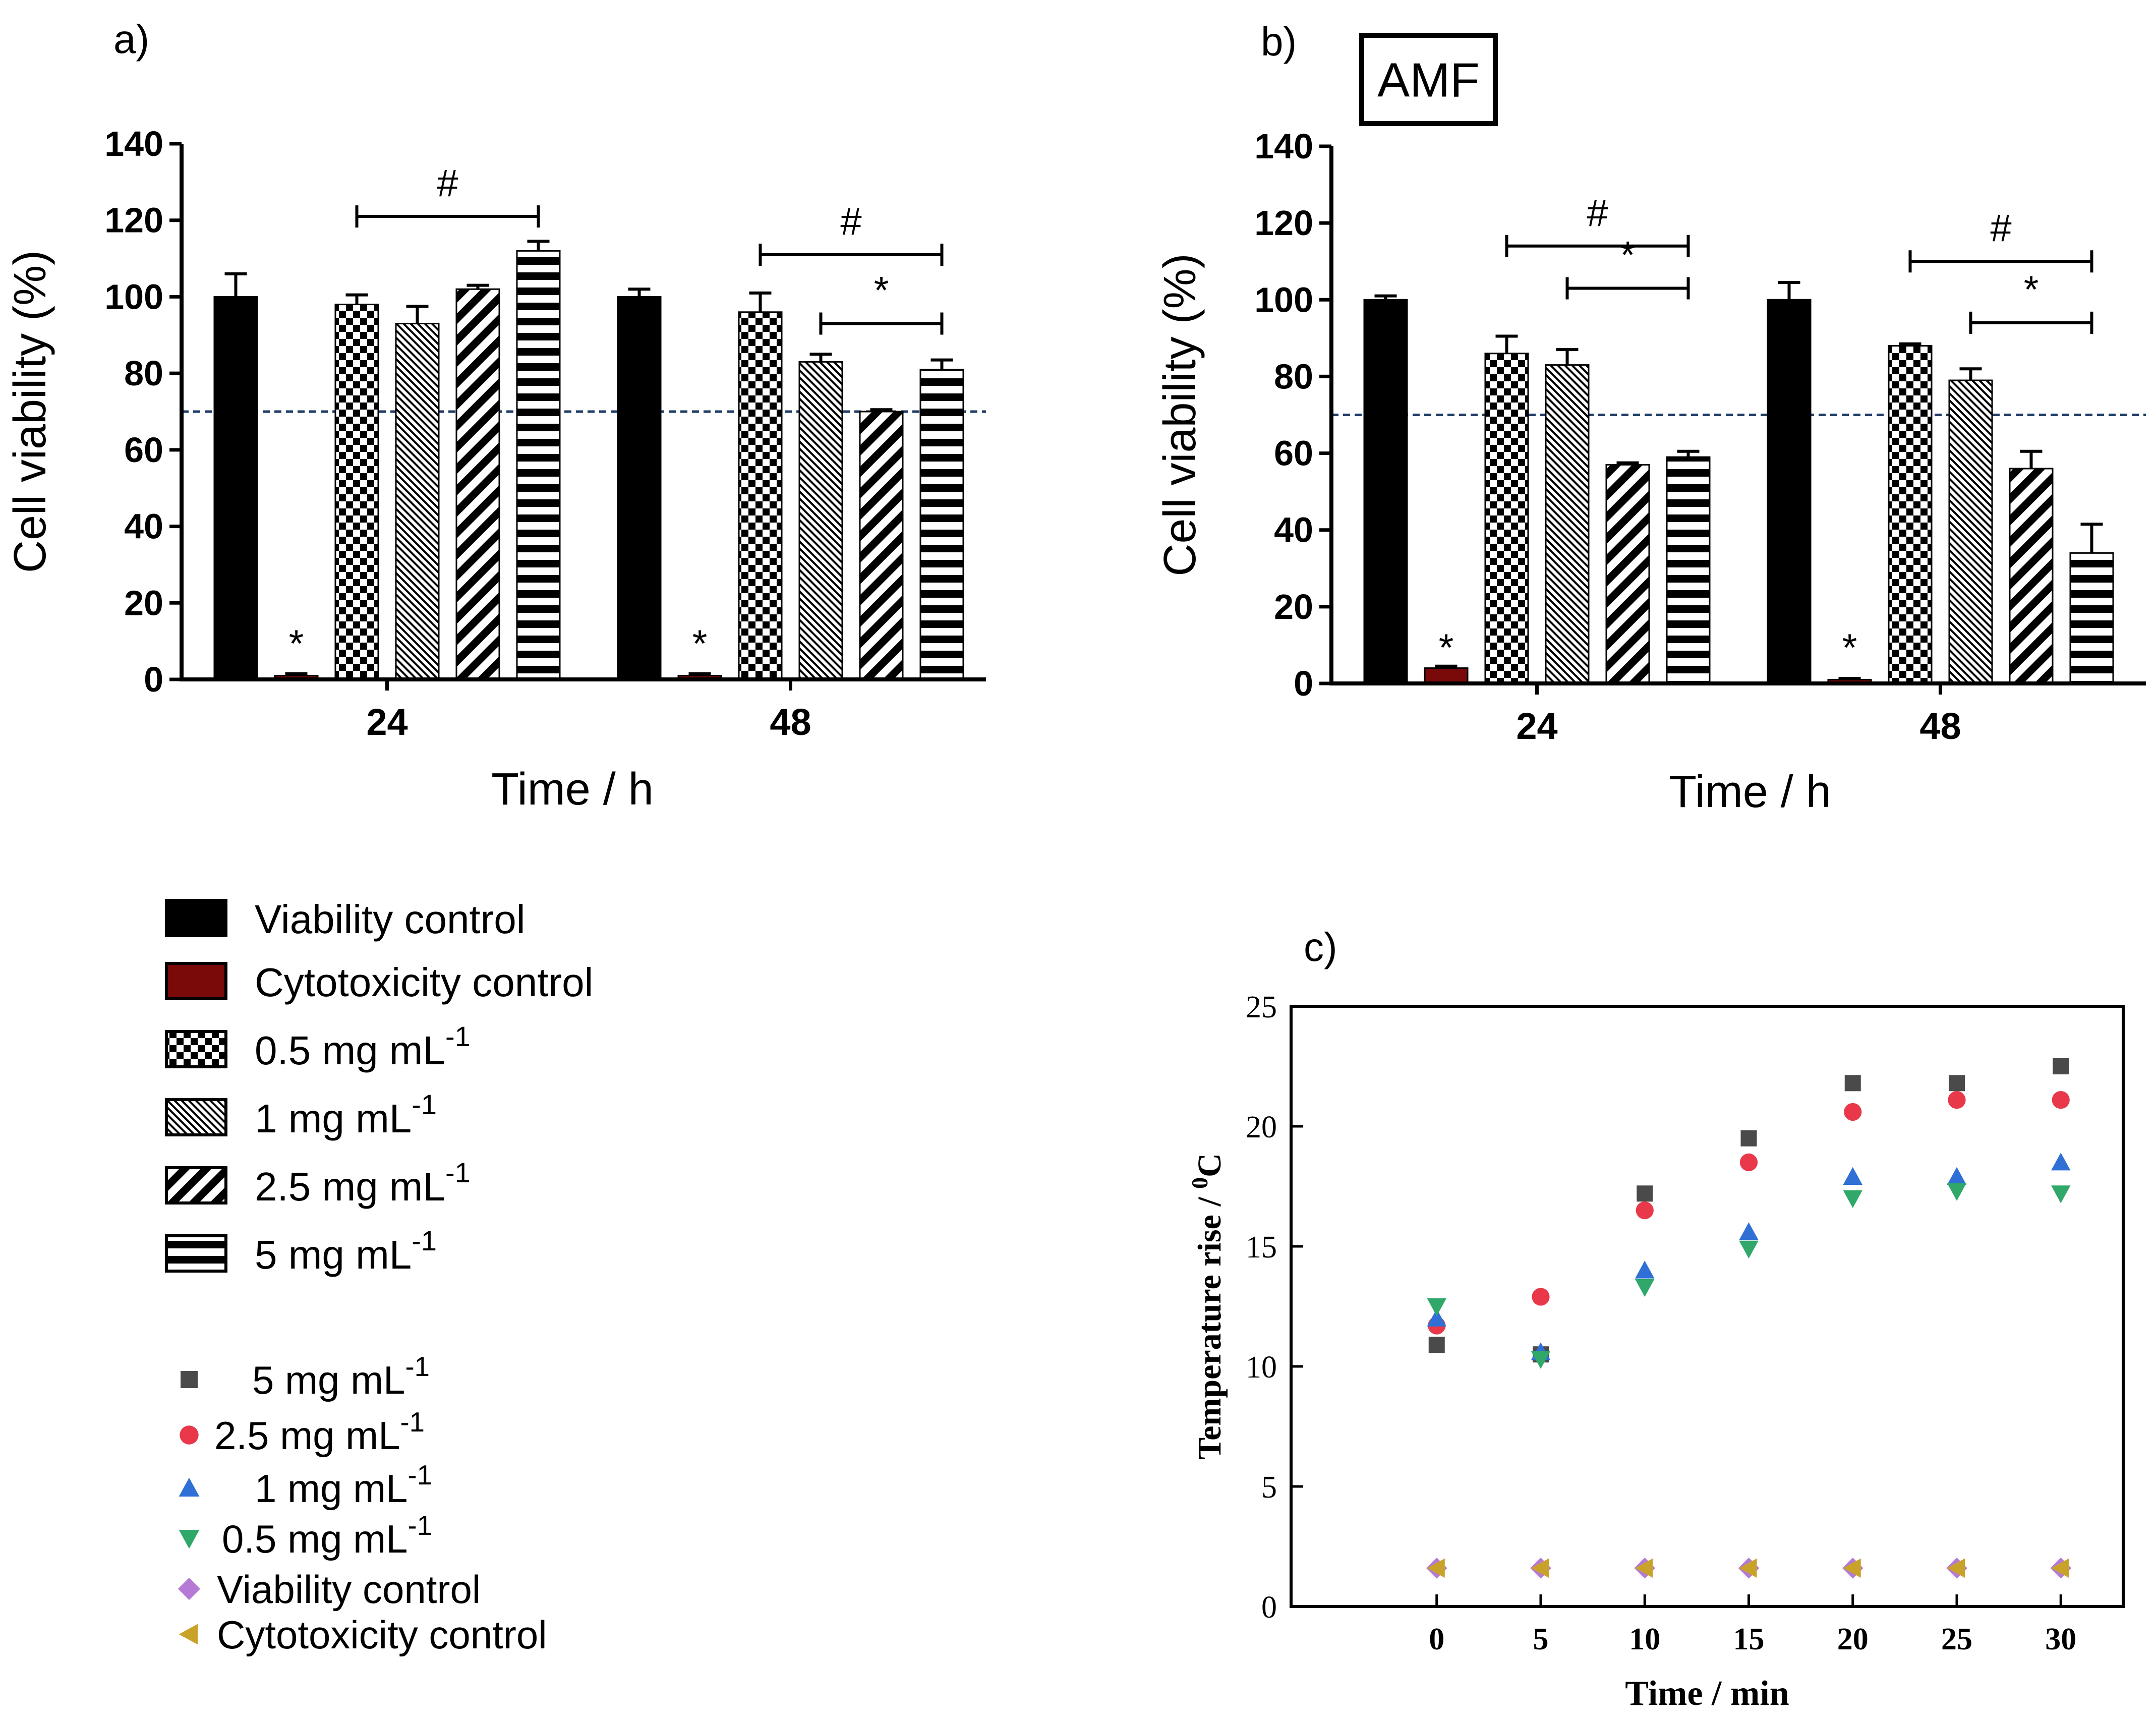 The height and width of the screenshot is (1720, 2156). I want to click on legend-marker-5-mg, so click(189, 1379).